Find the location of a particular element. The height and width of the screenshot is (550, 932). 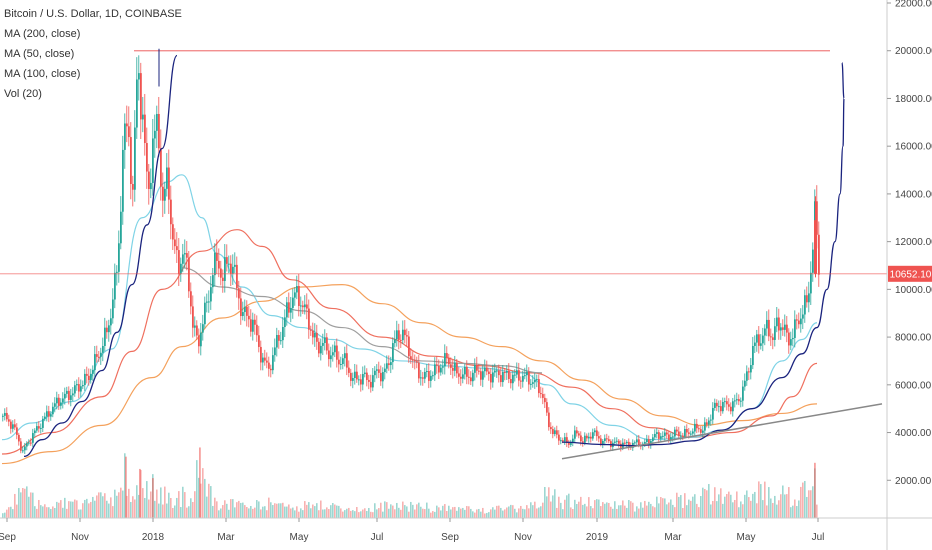

chart-title: Bitcoin / U.S. Dollar, 1D, COINBASE is located at coordinates (93, 14).